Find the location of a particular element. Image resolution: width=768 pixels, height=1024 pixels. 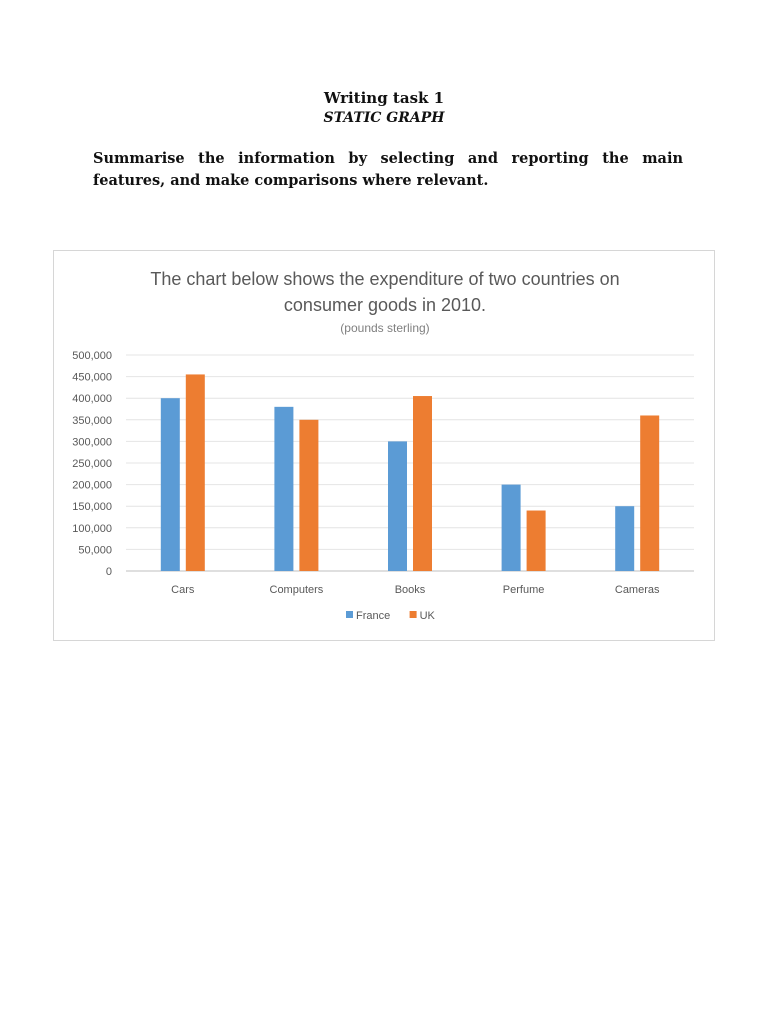

y-tick-label: 50,000 is located at coordinates (95, 550).